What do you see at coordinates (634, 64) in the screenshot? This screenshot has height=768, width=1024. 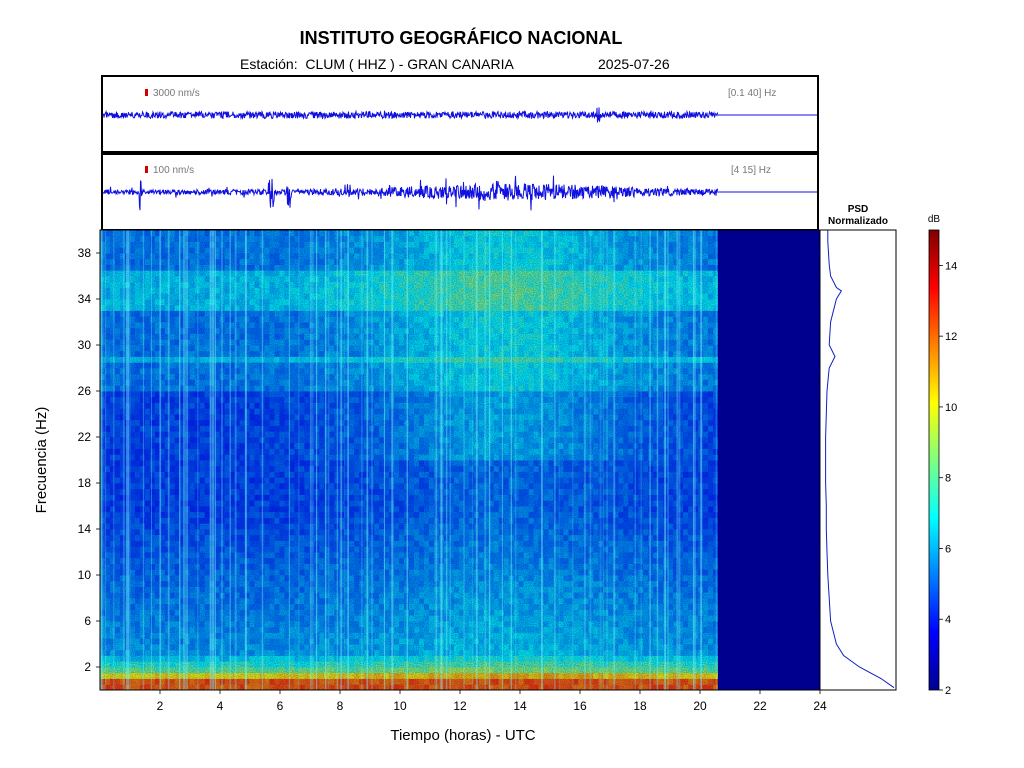 I see `date-label: 2025-07-26` at bounding box center [634, 64].